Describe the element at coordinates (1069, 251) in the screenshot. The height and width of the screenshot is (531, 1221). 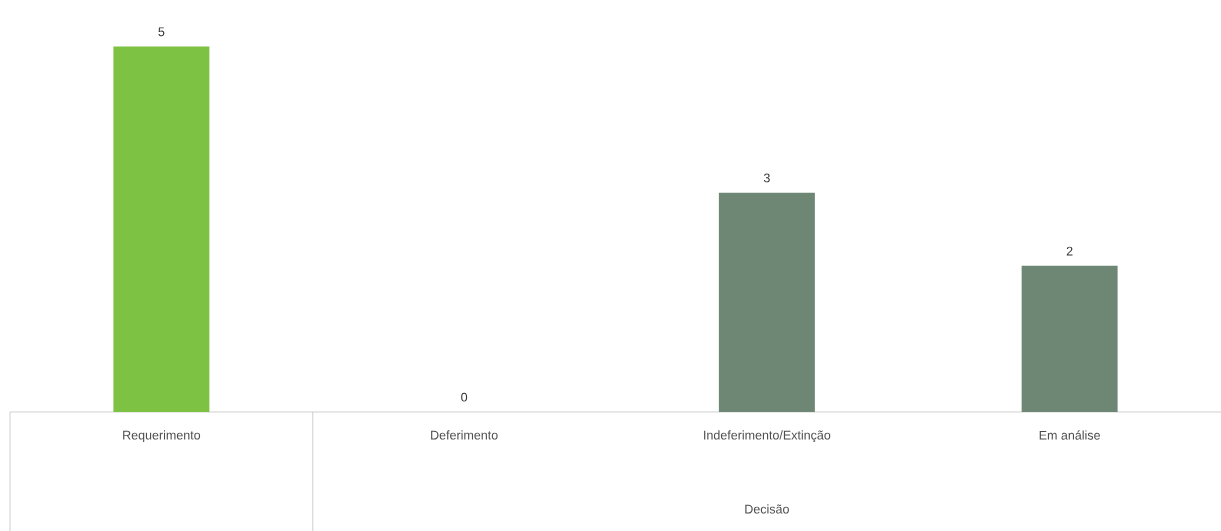
I see `data-label: 2` at that location.